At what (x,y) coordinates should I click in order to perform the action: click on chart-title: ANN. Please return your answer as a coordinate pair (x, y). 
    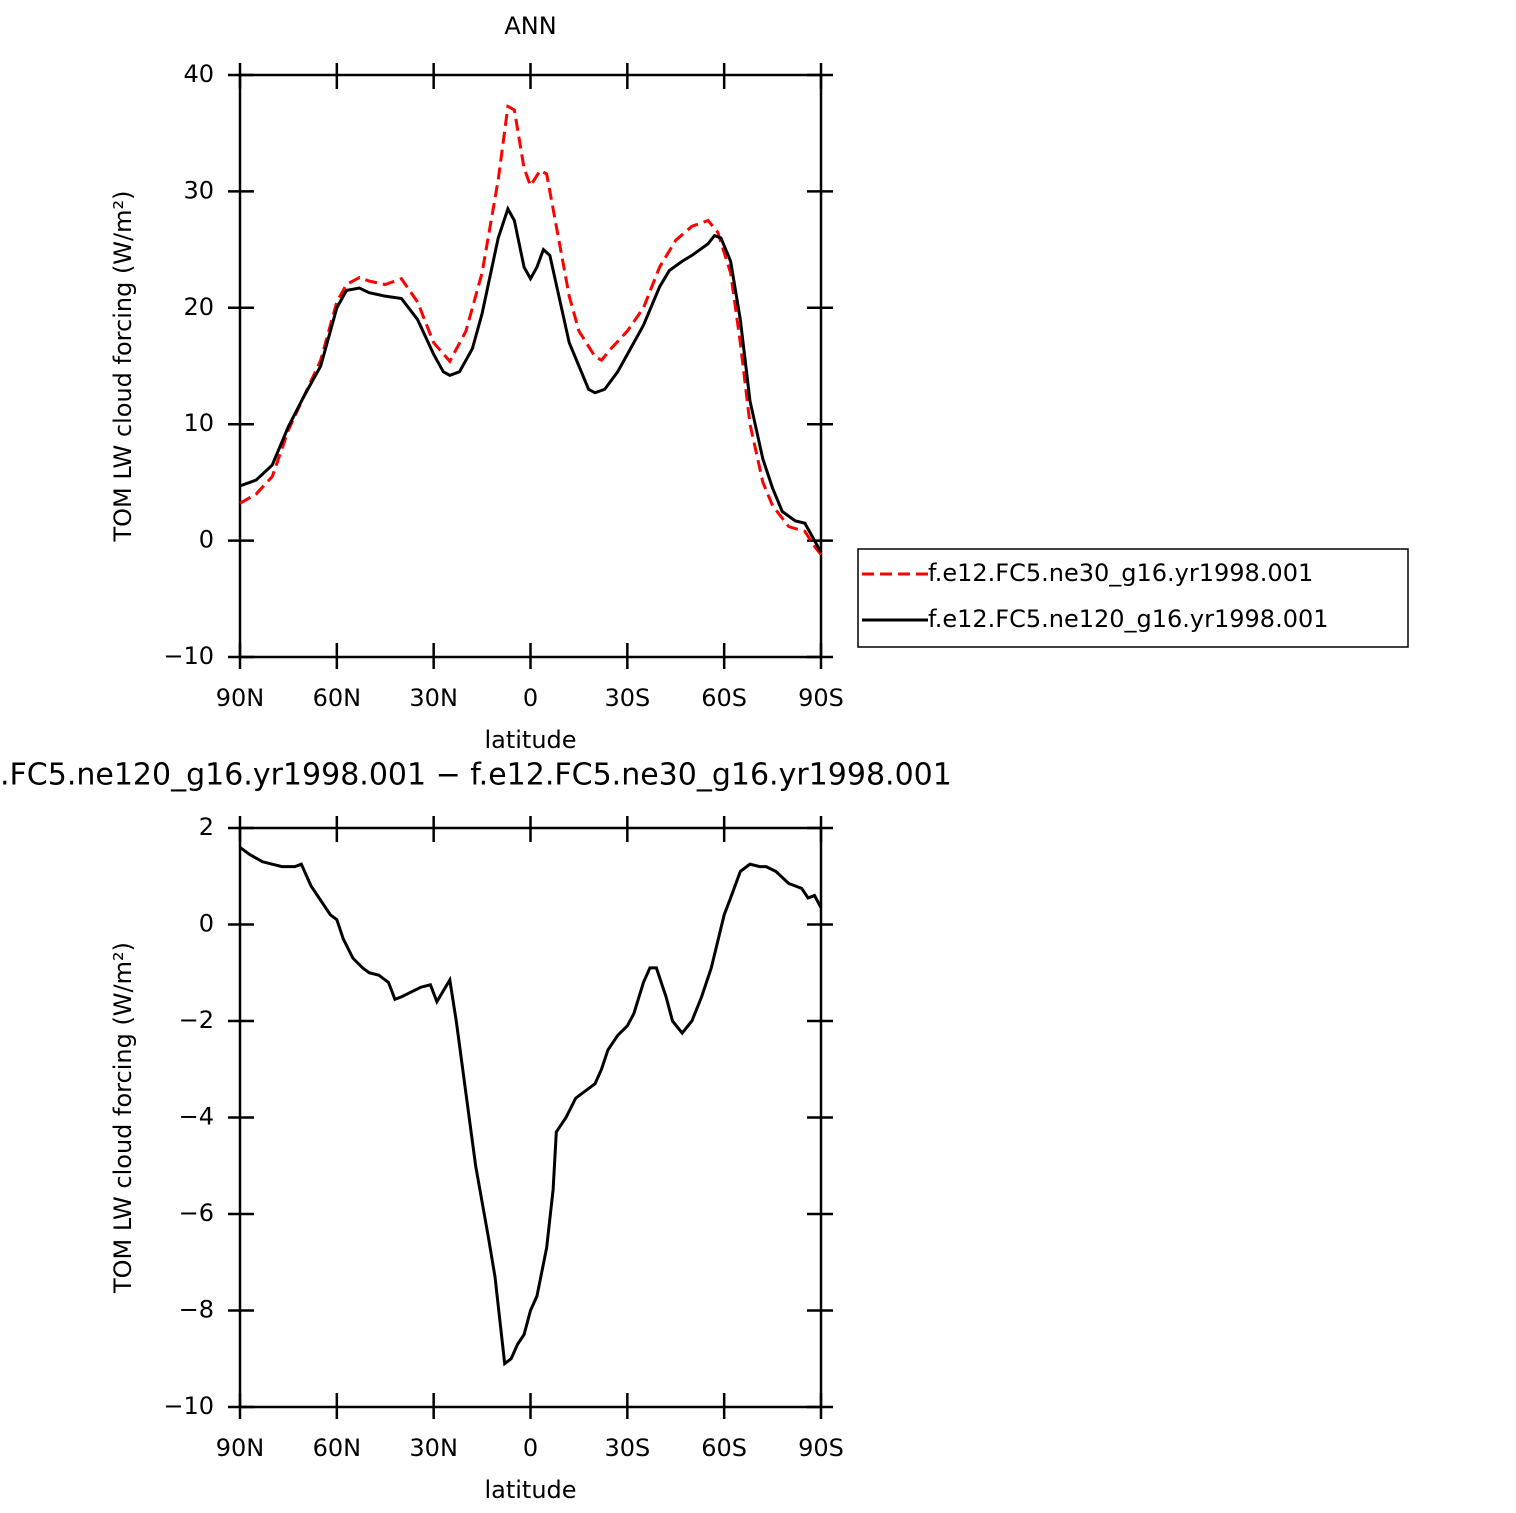
    Looking at the image, I should click on (530, 26).